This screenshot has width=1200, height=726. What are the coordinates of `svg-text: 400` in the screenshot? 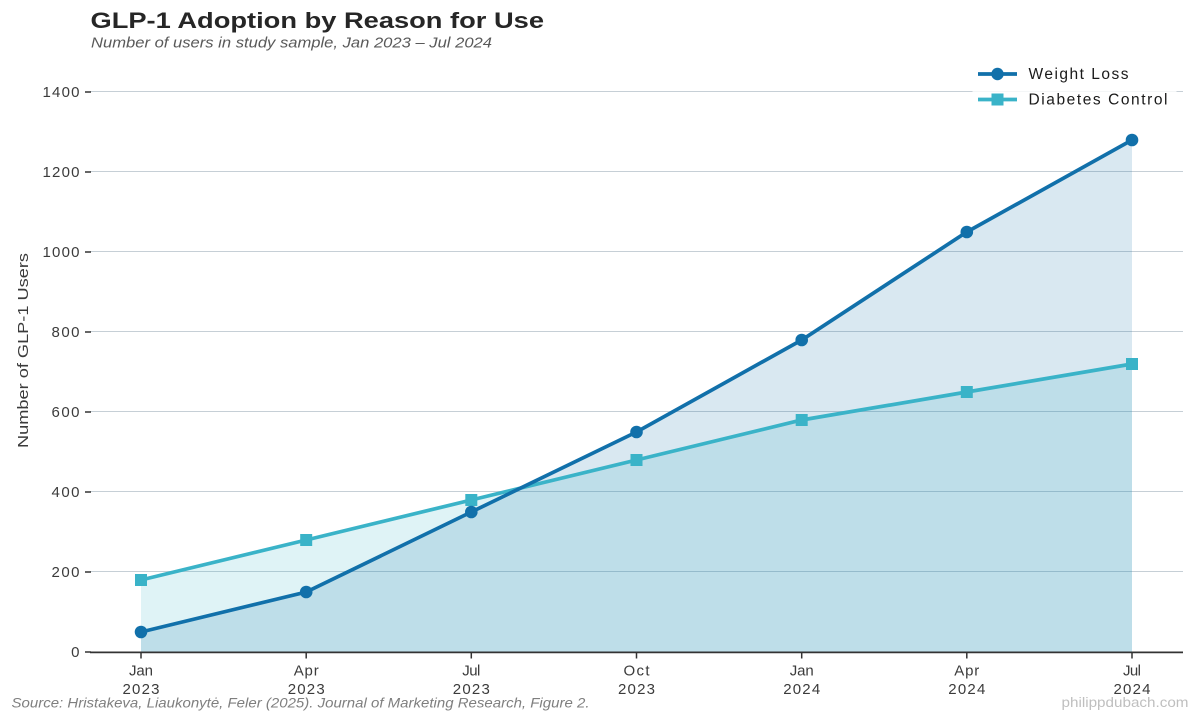 It's located at (66, 492).